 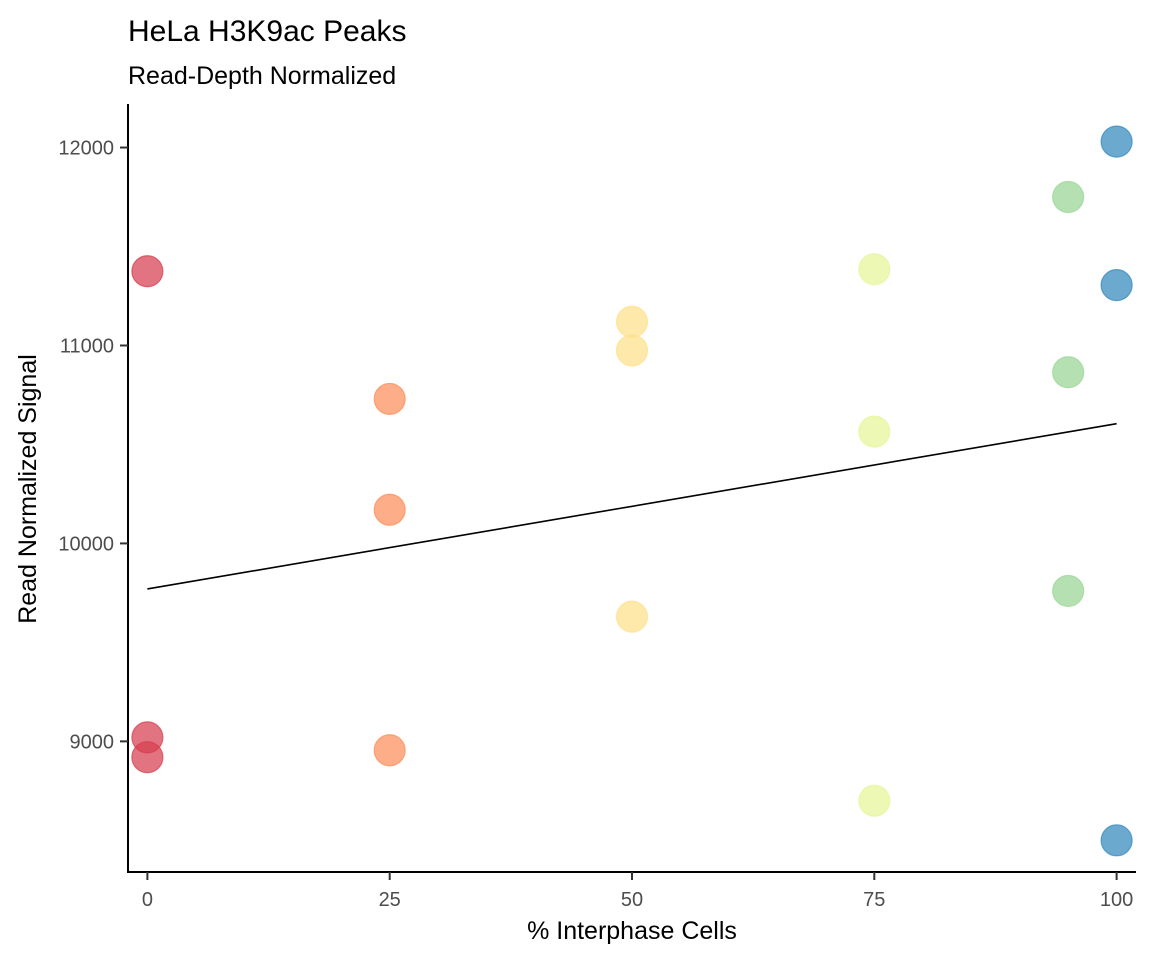 I want to click on x-tick-label: 50, so click(x=632, y=900).